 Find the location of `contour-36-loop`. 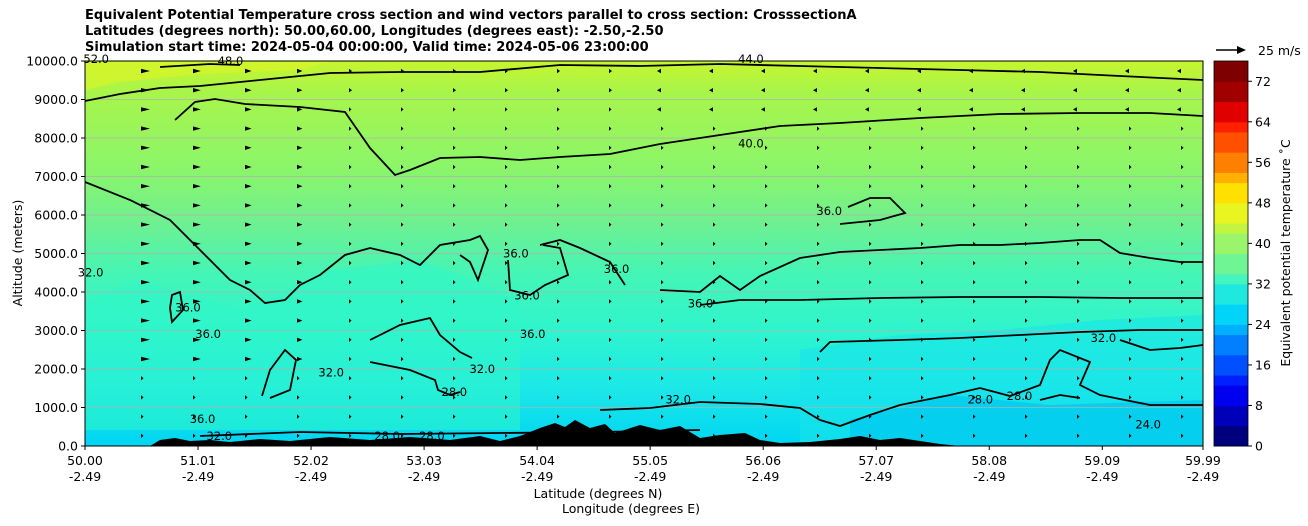

contour-36-loop is located at coordinates (873, 211).